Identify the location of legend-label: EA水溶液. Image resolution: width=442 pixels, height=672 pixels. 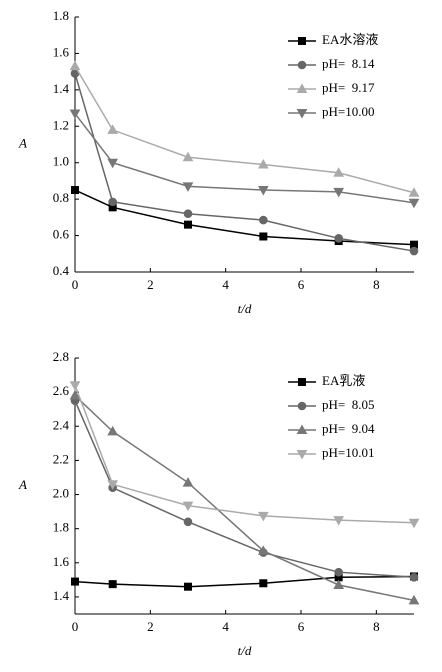
(350, 39).